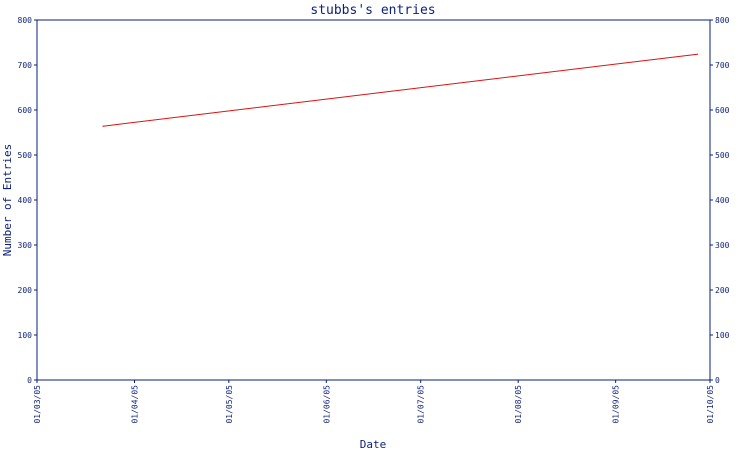  I want to click on x-tick-label: 01/07/05, so click(421, 404).